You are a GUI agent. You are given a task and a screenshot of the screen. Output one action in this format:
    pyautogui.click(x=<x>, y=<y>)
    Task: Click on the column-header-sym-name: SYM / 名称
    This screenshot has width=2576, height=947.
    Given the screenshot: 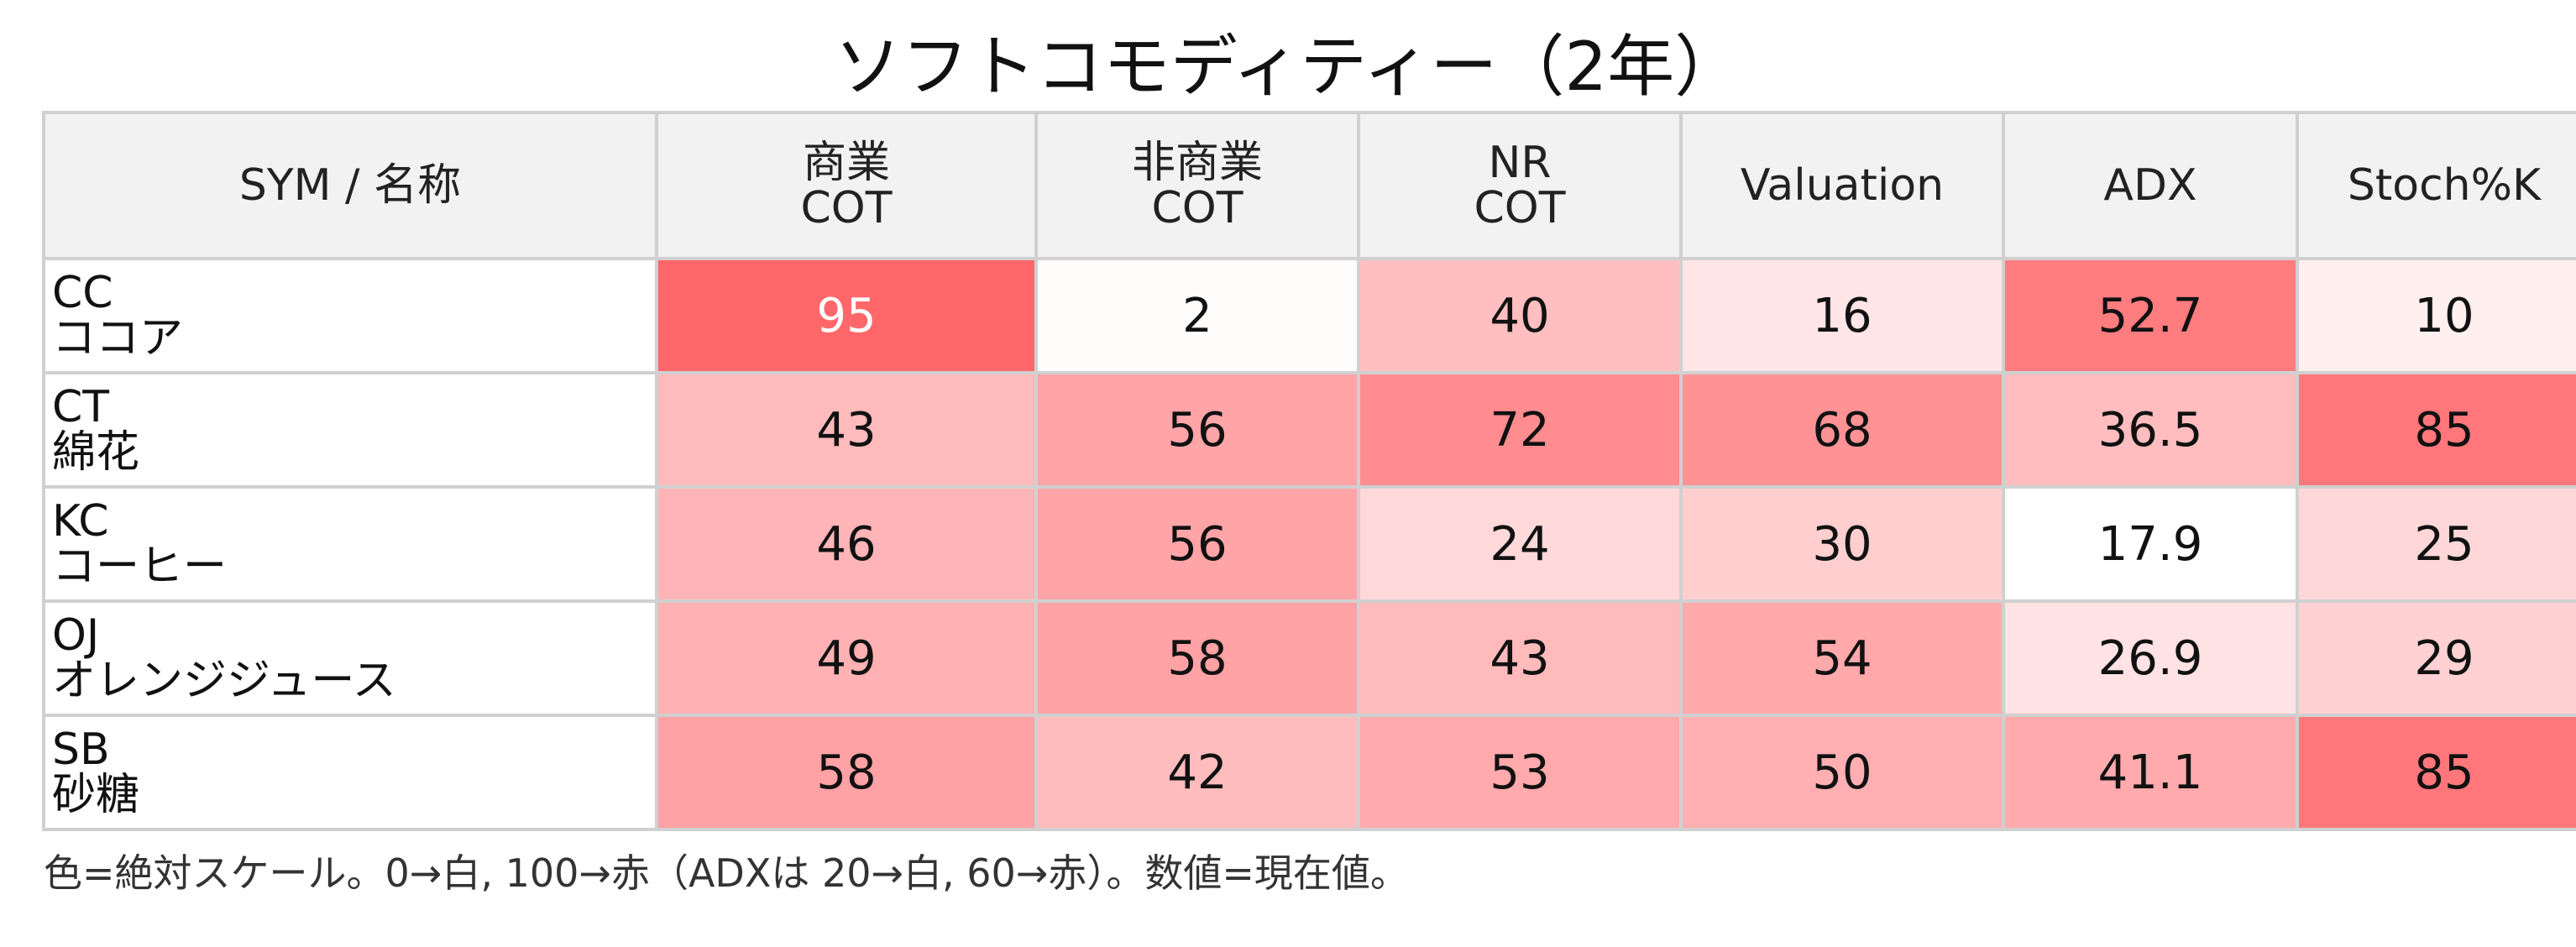 What is the action you would take?
    pyautogui.click(x=350, y=185)
    